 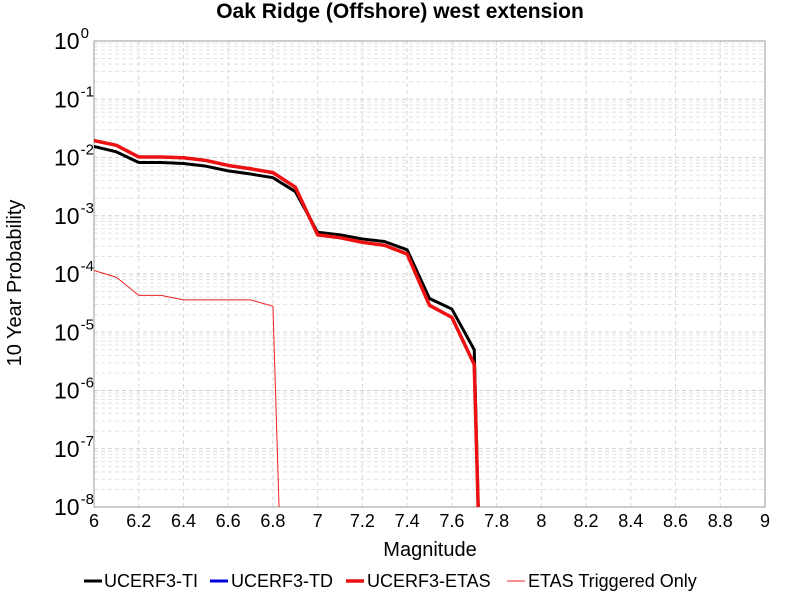 I want to click on y-tick-label: 10⁻⁷, so click(x=74, y=447).